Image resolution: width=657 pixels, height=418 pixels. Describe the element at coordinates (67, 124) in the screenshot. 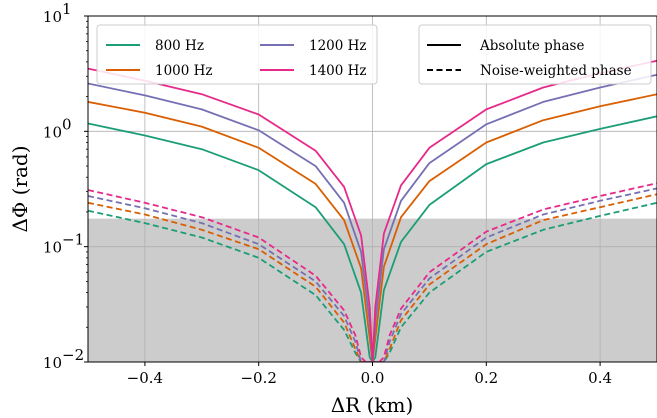

I see `y-tick-label-exponent: 0` at that location.